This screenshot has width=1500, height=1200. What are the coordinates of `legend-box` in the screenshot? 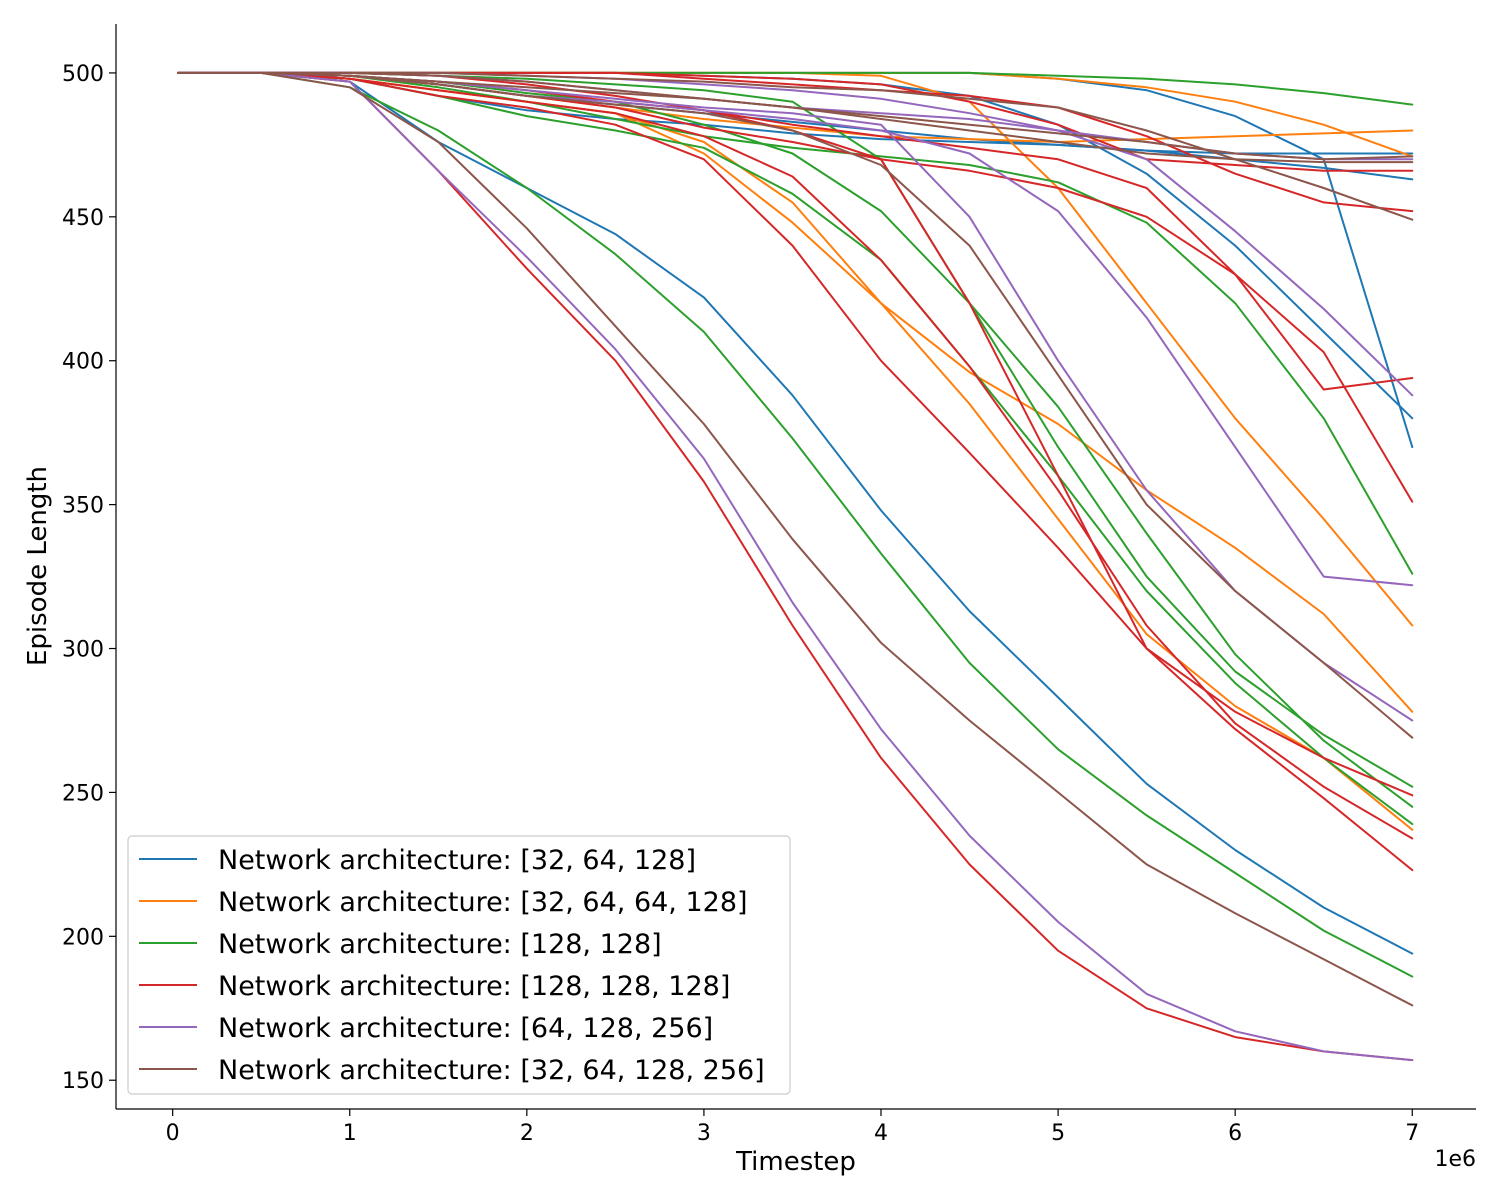 It's located at (459, 965).